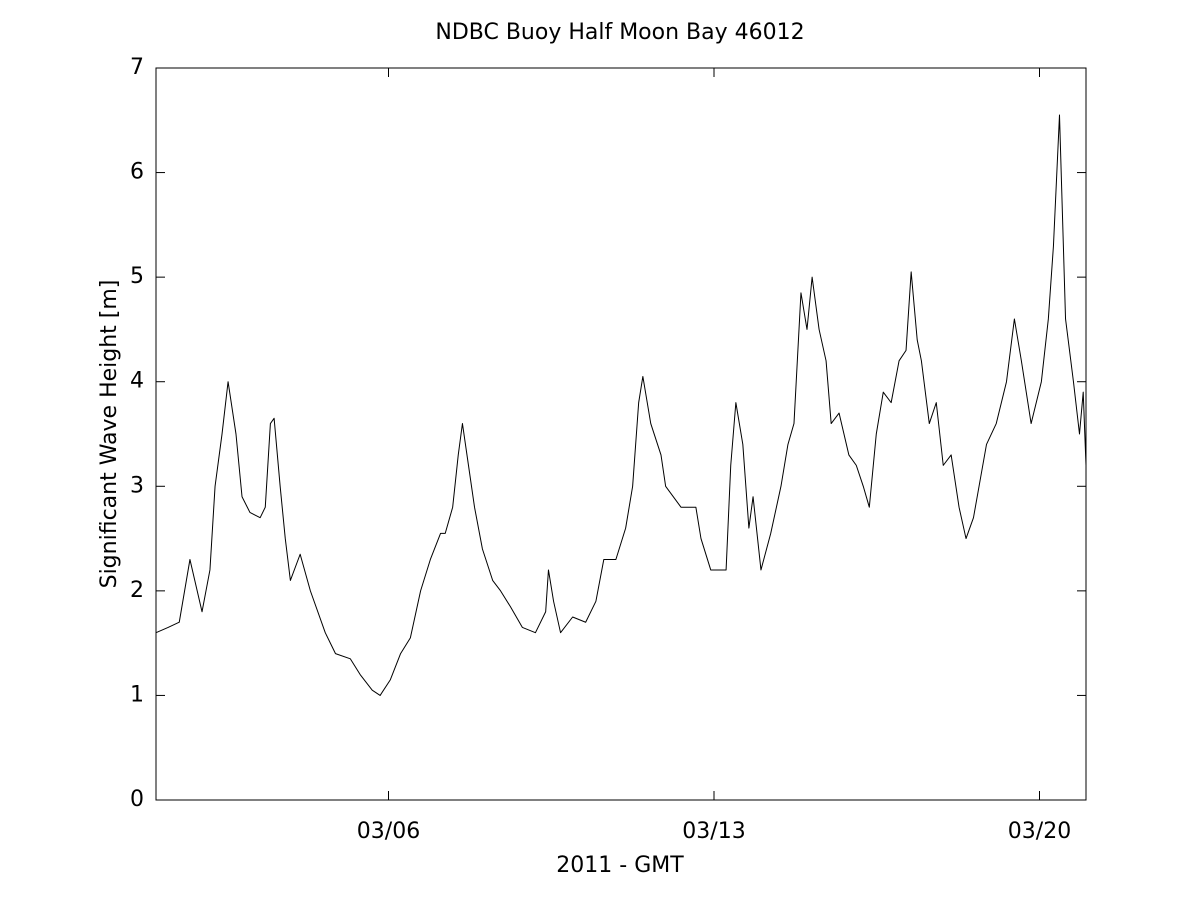  I want to click on y-tick-label: 2, so click(137, 590).